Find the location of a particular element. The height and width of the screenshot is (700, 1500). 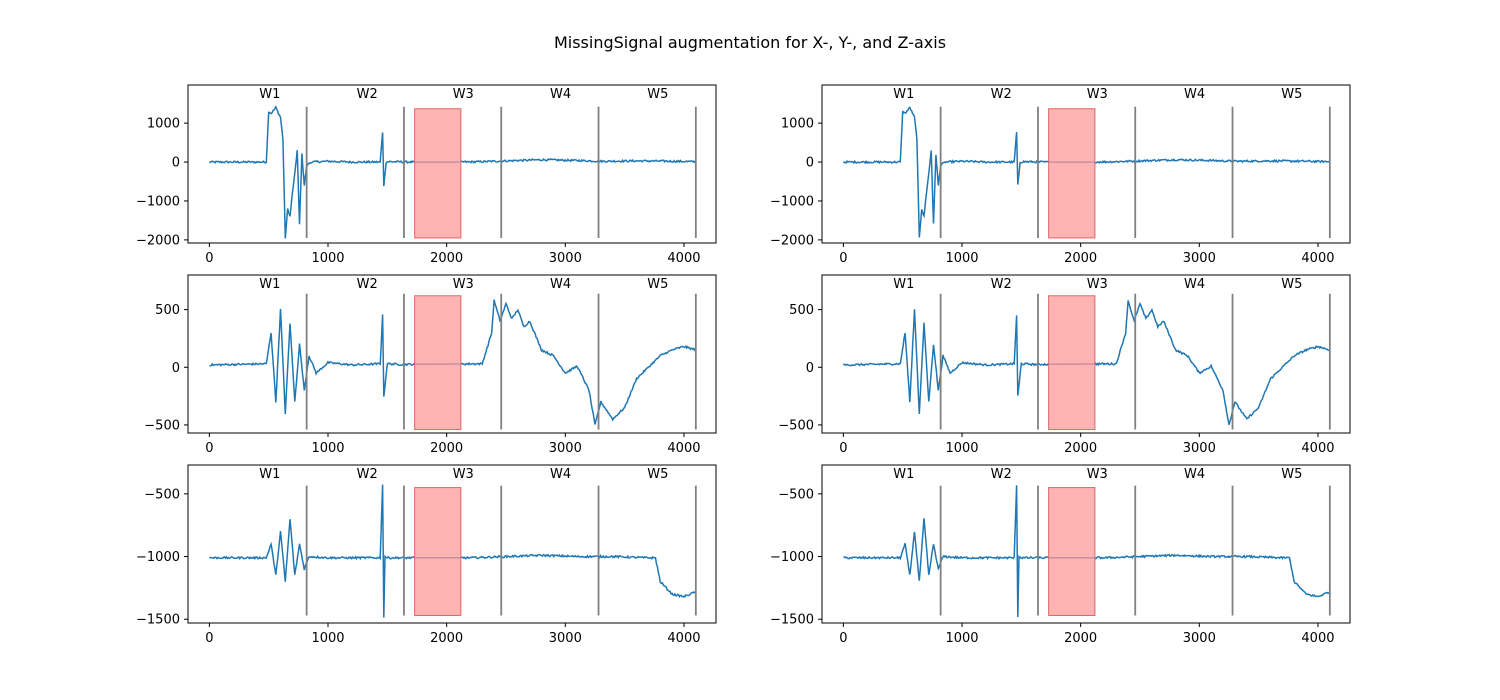

subplot-y-axis-left: W1 W2 W3 W4 W5 0 1000 2000 3000 4000 −500 0 500 is located at coordinates (430, 365).